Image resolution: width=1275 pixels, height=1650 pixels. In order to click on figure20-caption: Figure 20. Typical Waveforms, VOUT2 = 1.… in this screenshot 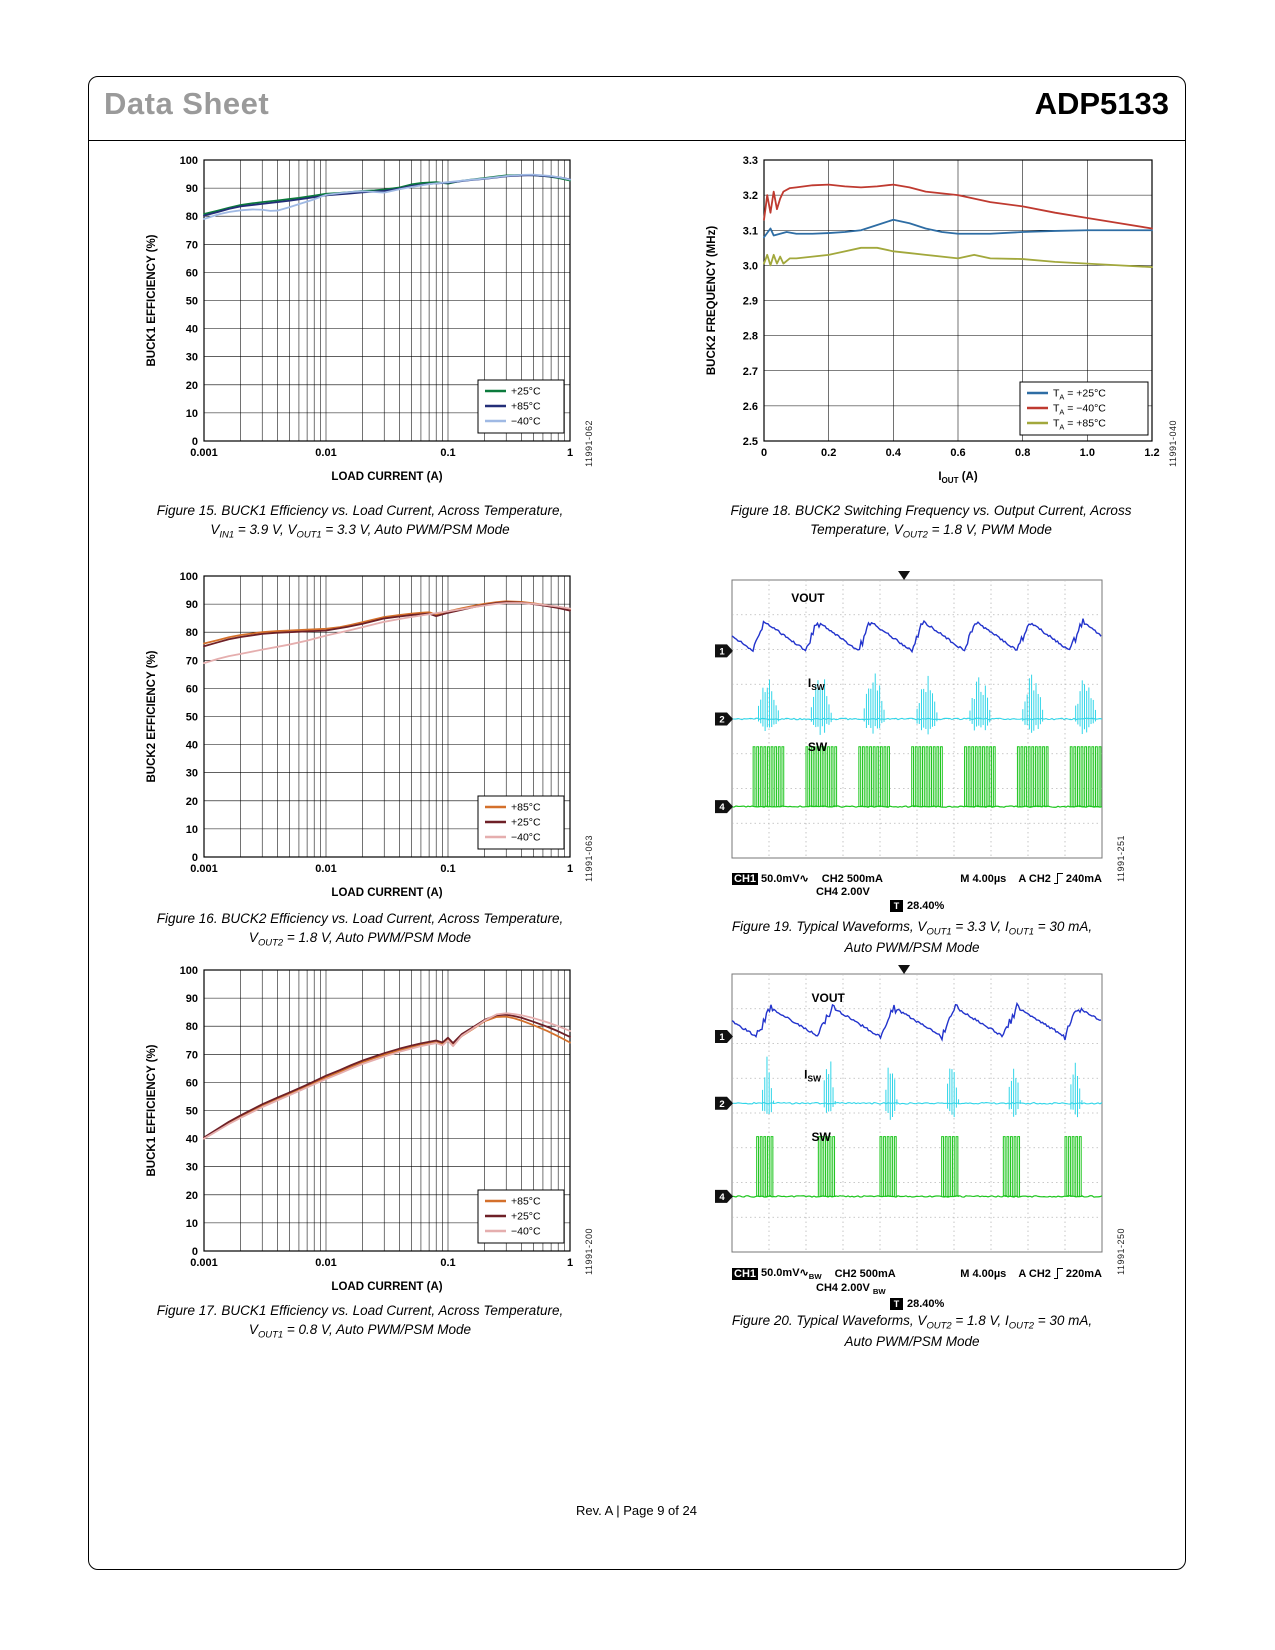, I will do `click(912, 1332)`.